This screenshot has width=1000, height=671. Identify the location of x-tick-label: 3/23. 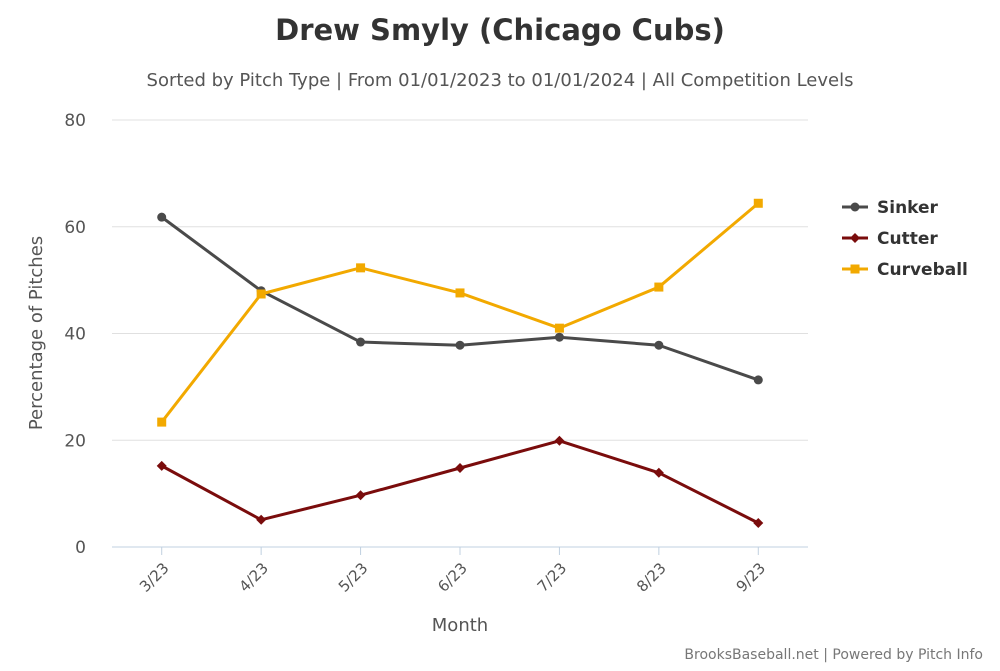
(154, 577).